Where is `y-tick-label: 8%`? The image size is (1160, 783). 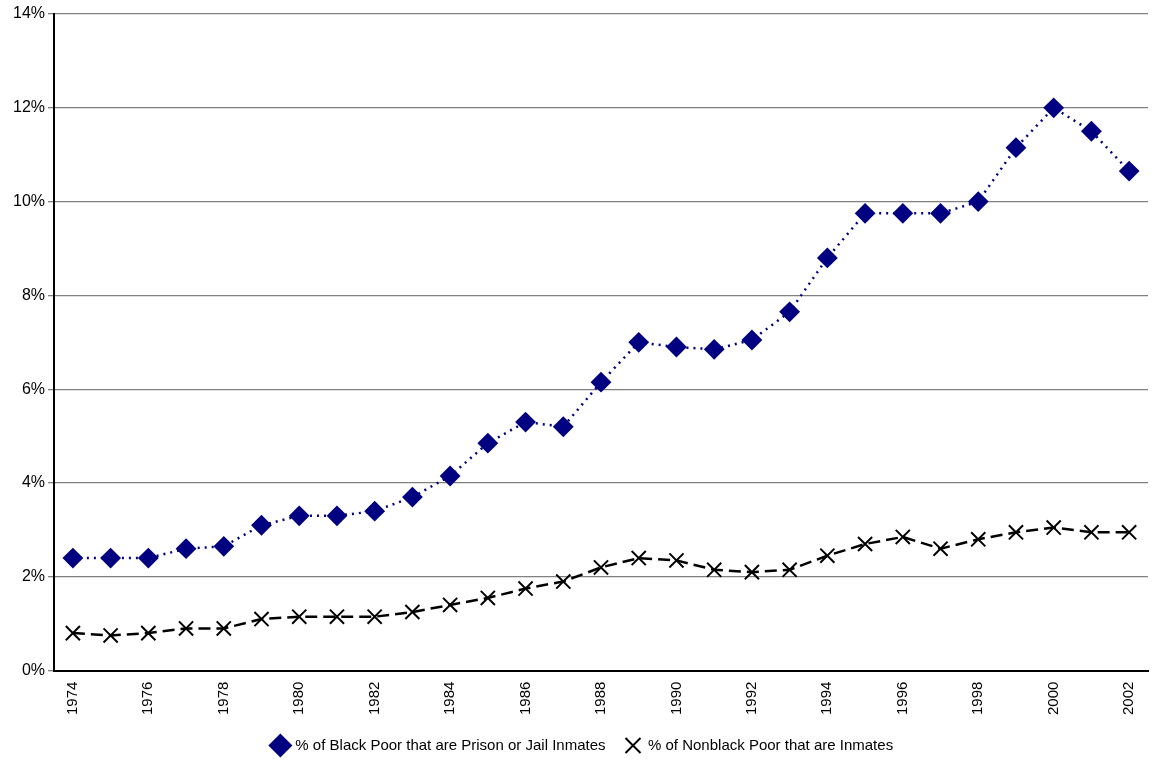 y-tick-label: 8% is located at coordinates (33, 294).